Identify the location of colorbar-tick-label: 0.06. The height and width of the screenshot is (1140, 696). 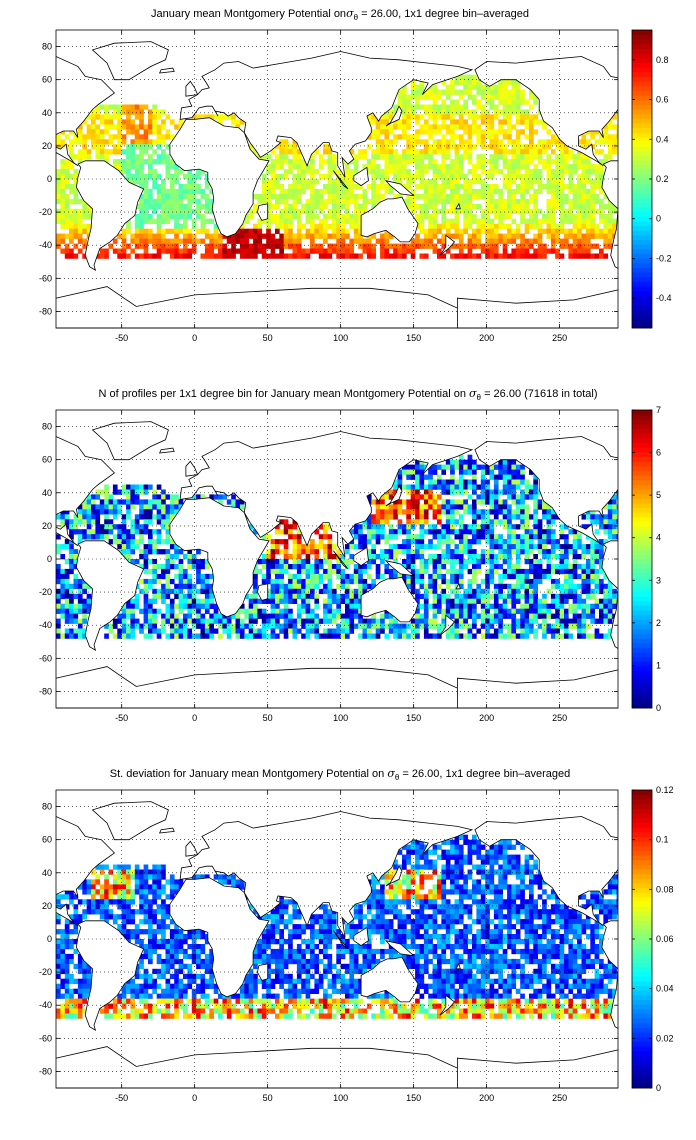
(665, 939).